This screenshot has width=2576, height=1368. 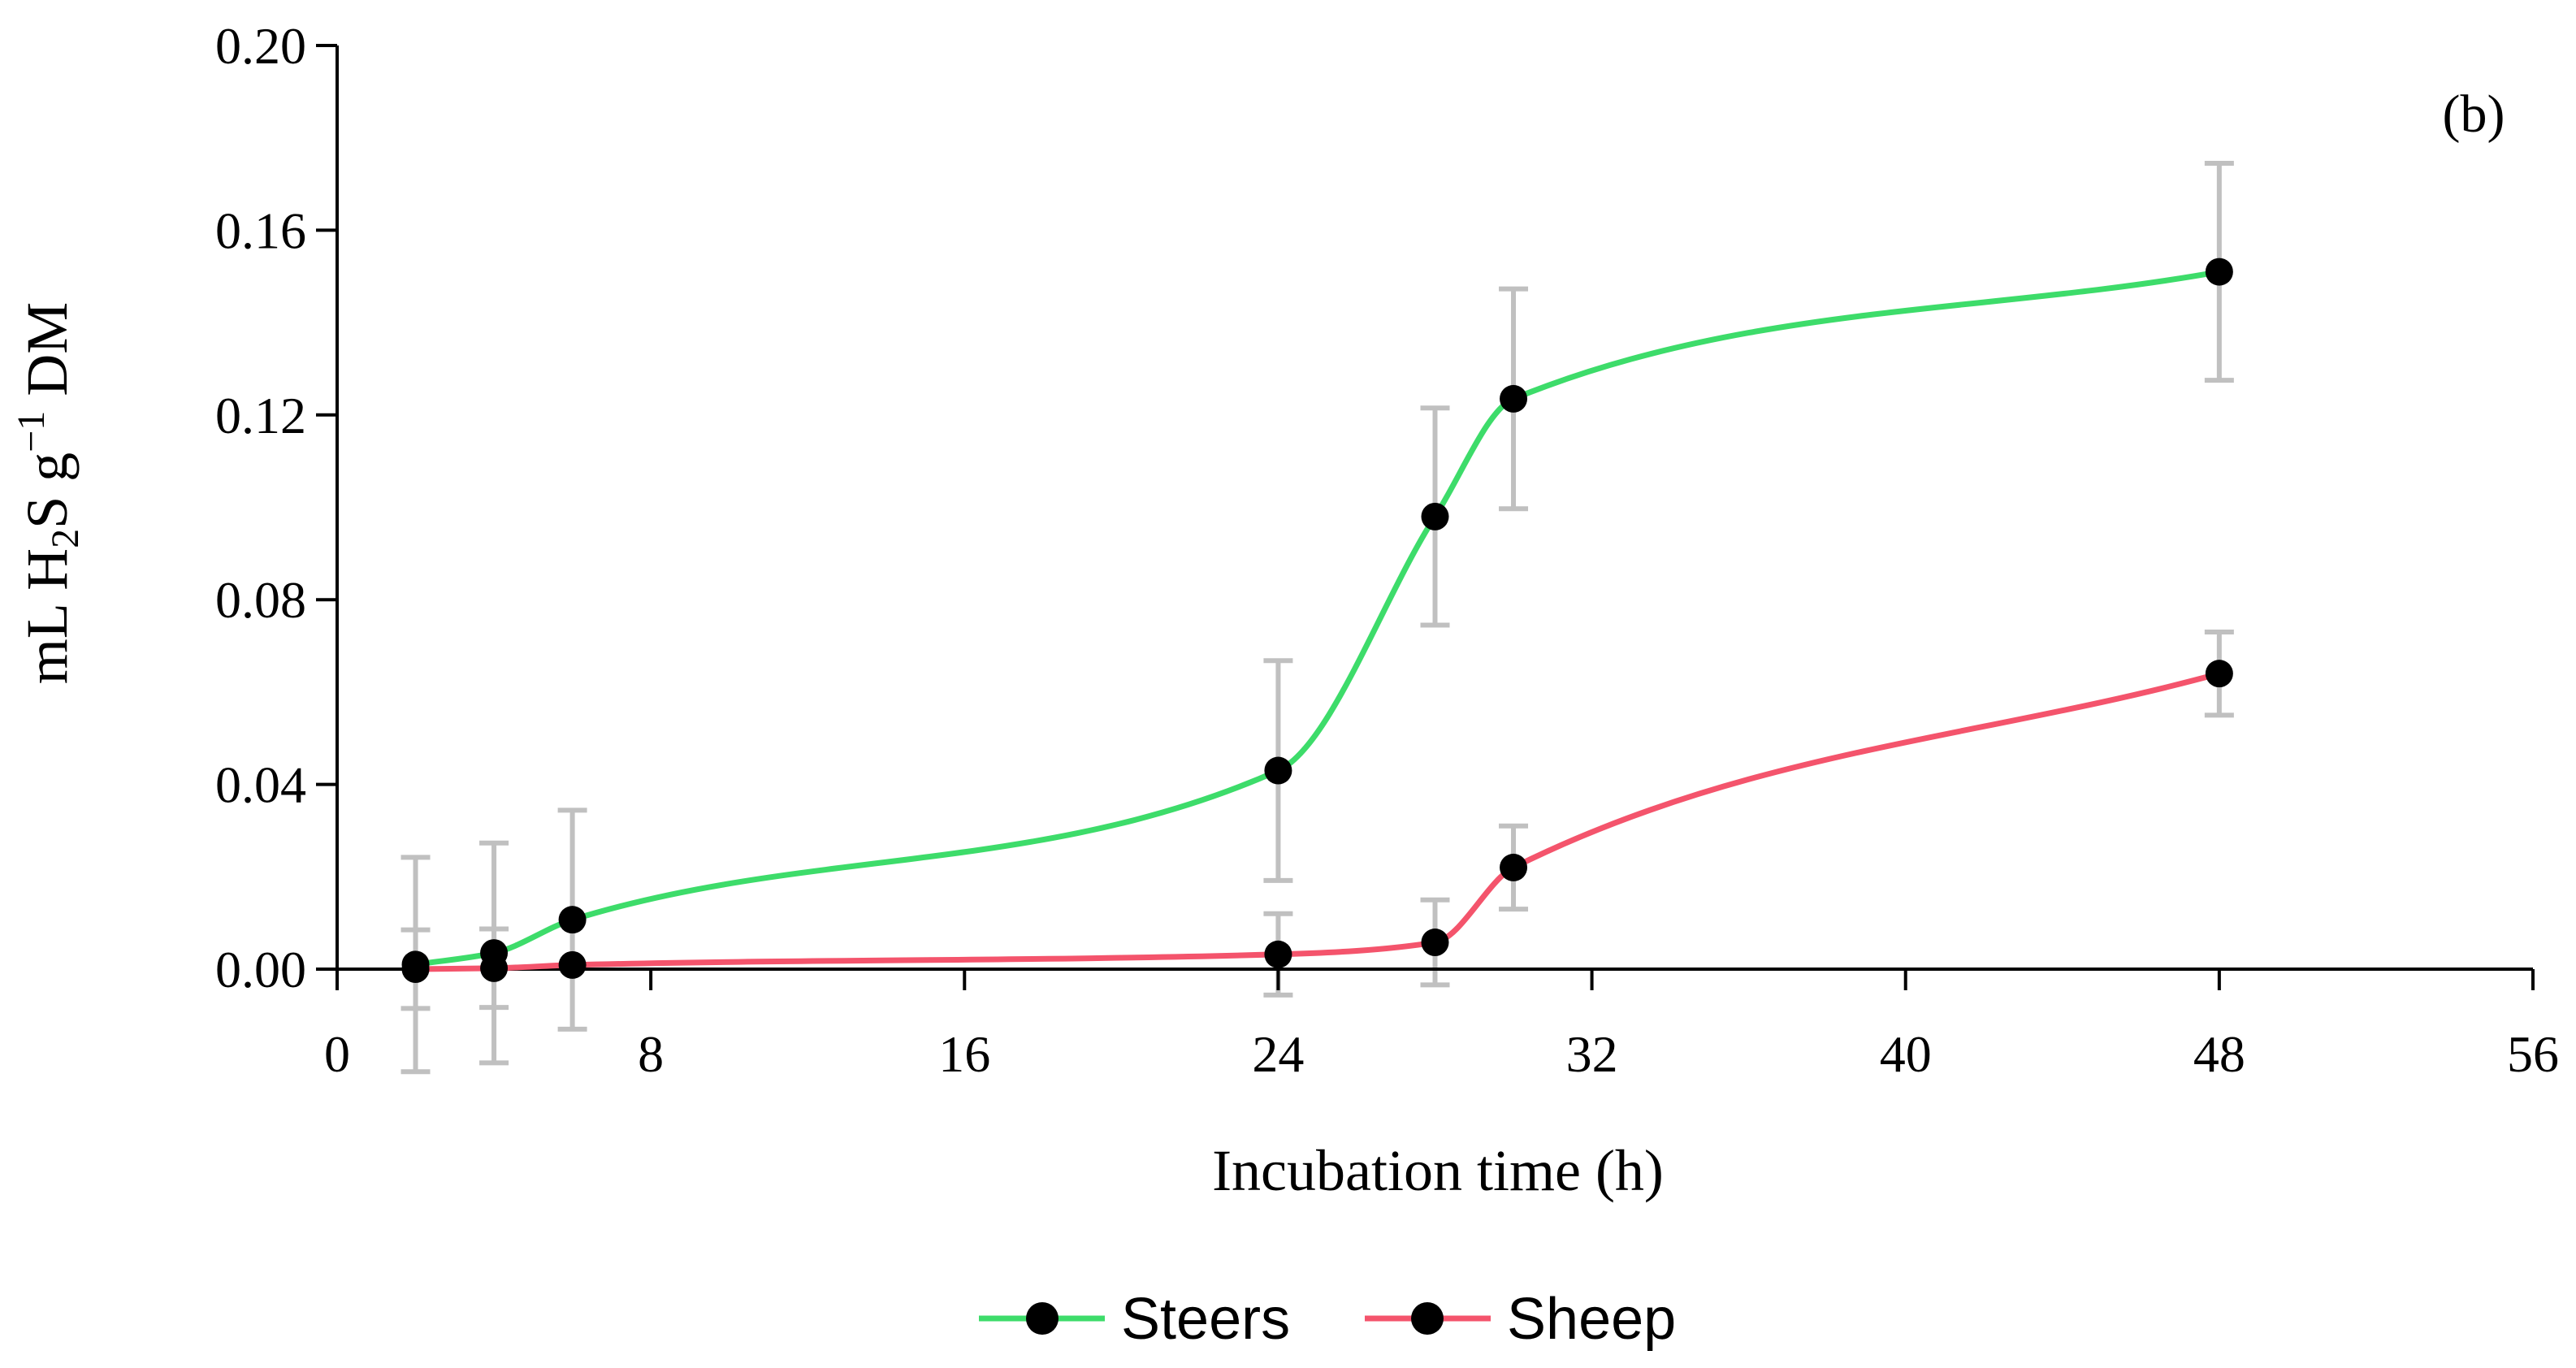 What do you see at coordinates (260, 969) in the screenshot?
I see `y-tick-label: 0.00` at bounding box center [260, 969].